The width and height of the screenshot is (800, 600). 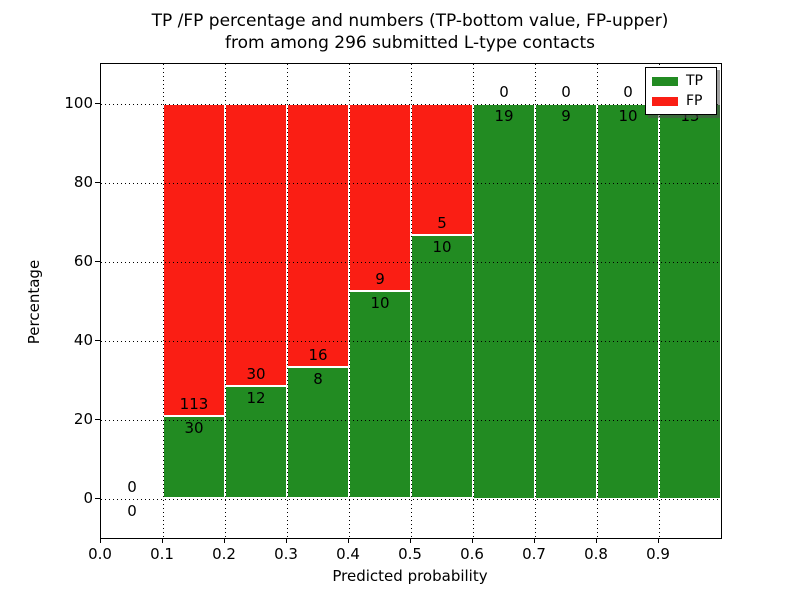 I want to click on y-tick-label: 40, so click(x=83, y=339).